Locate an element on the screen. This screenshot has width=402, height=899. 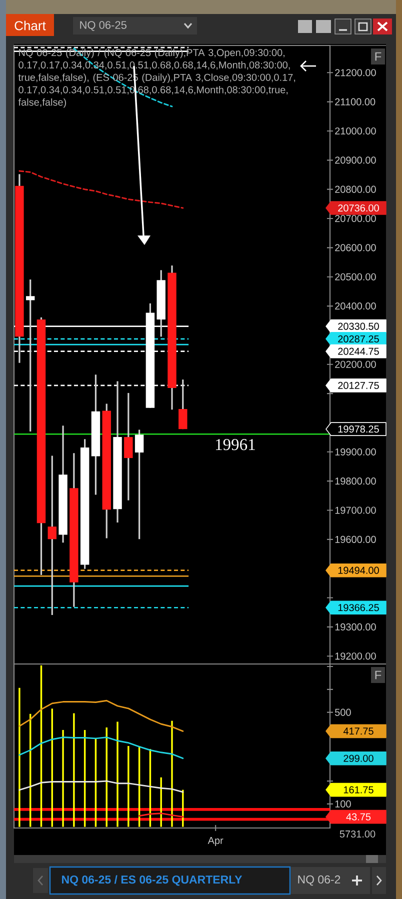
y-tick-label: 19200.00 is located at coordinates (355, 656).